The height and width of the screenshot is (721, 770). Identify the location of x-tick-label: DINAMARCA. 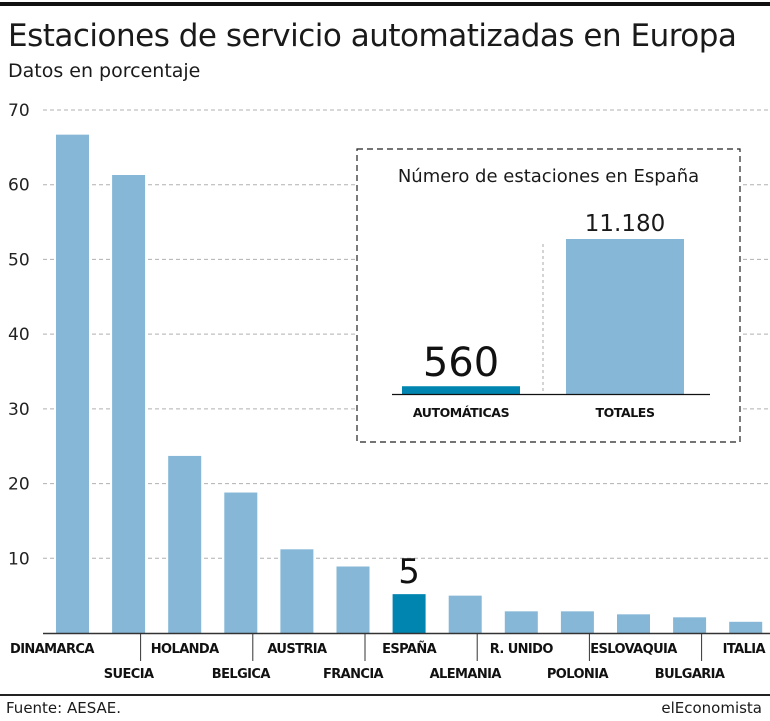
(52, 649).